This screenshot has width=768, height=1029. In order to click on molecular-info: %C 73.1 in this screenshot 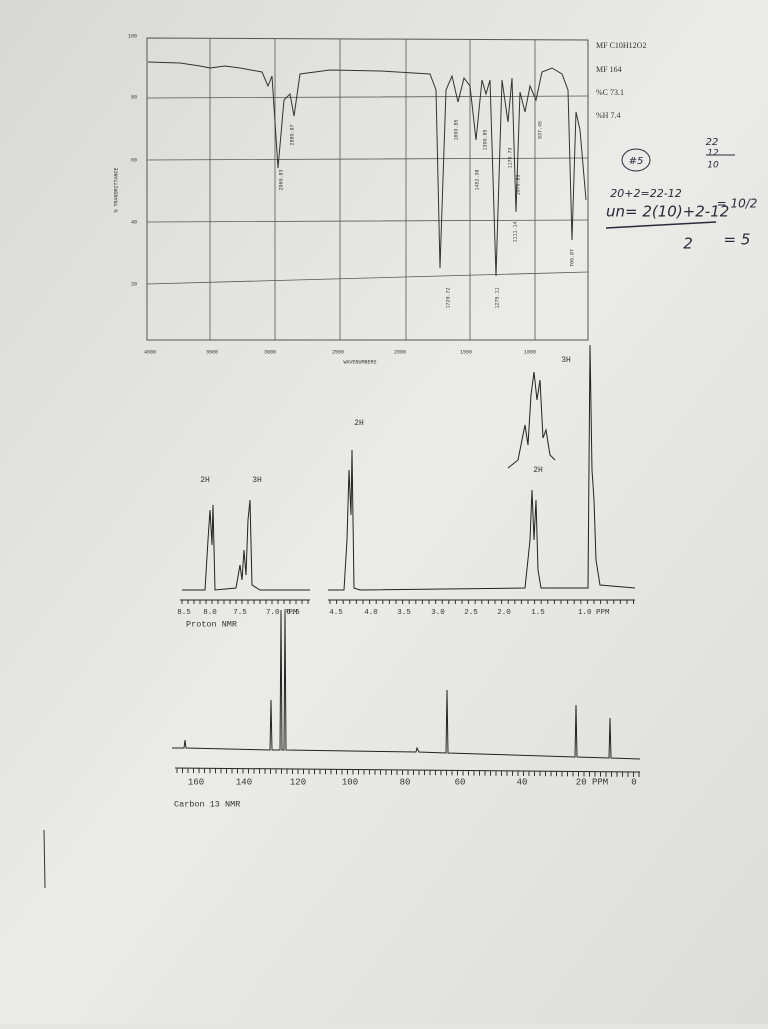, I will do `click(610, 92)`.